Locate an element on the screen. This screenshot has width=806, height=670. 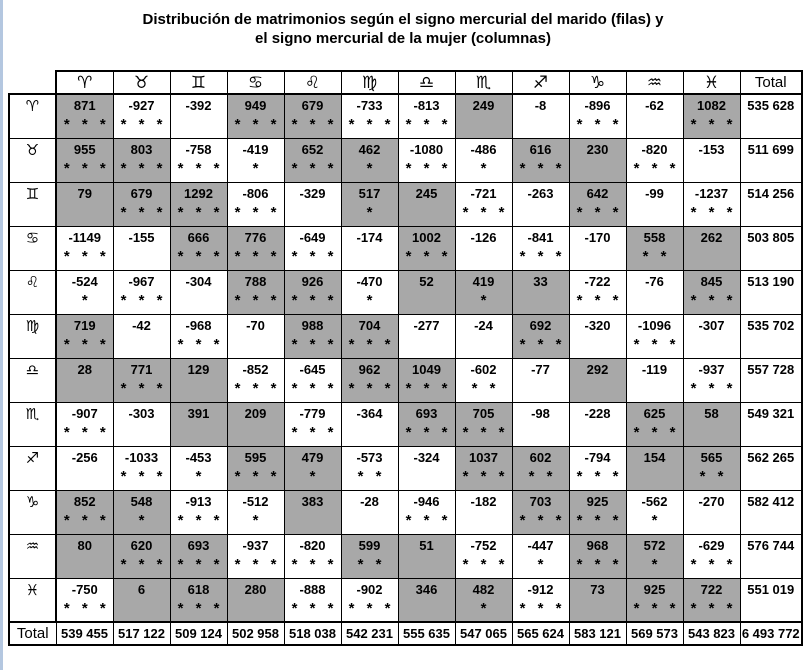
cell-value: -228 is located at coordinates (597, 413).